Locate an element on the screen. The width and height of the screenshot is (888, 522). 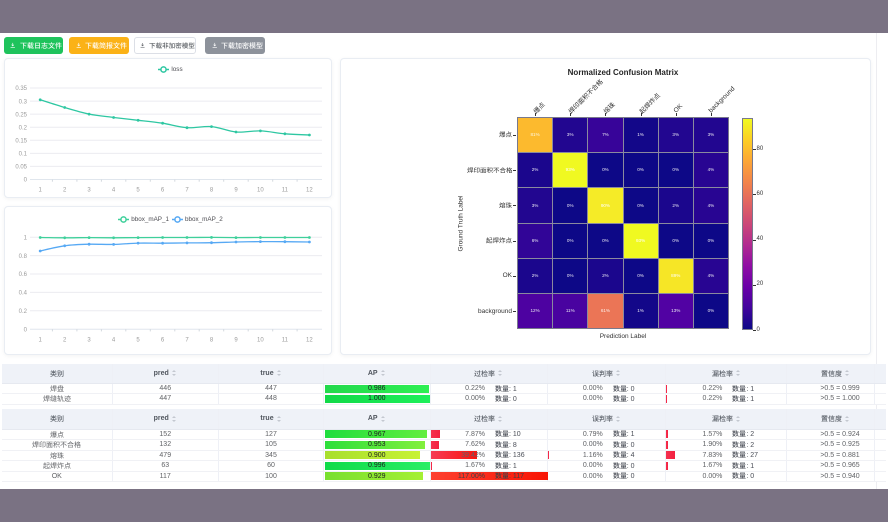
svg-text: 0.3 is located at coordinates (23, 102).